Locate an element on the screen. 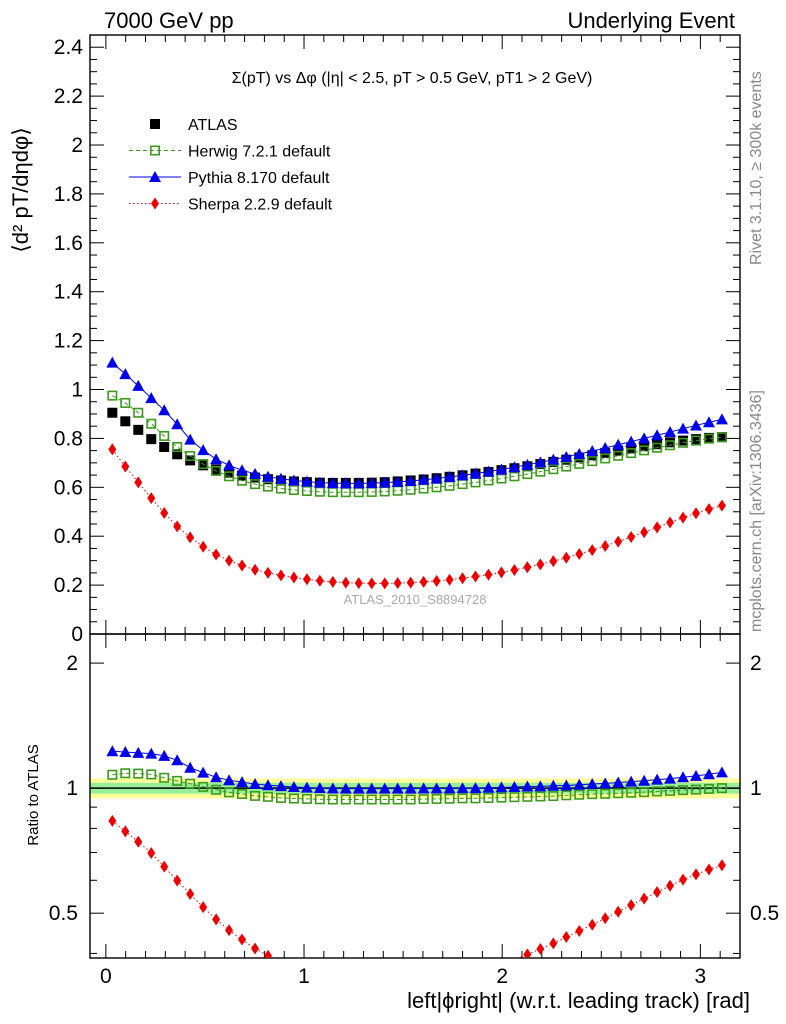  ratio-y-tick-label: 1 is located at coordinates (72, 788).